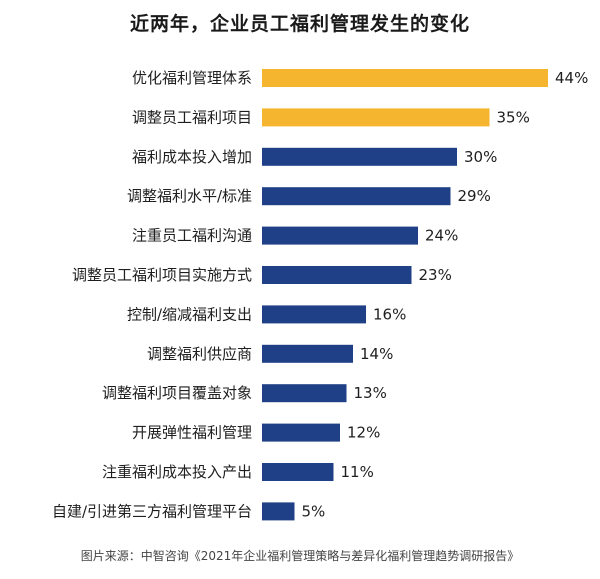  I want to click on value-label: 24%, so click(441, 236).